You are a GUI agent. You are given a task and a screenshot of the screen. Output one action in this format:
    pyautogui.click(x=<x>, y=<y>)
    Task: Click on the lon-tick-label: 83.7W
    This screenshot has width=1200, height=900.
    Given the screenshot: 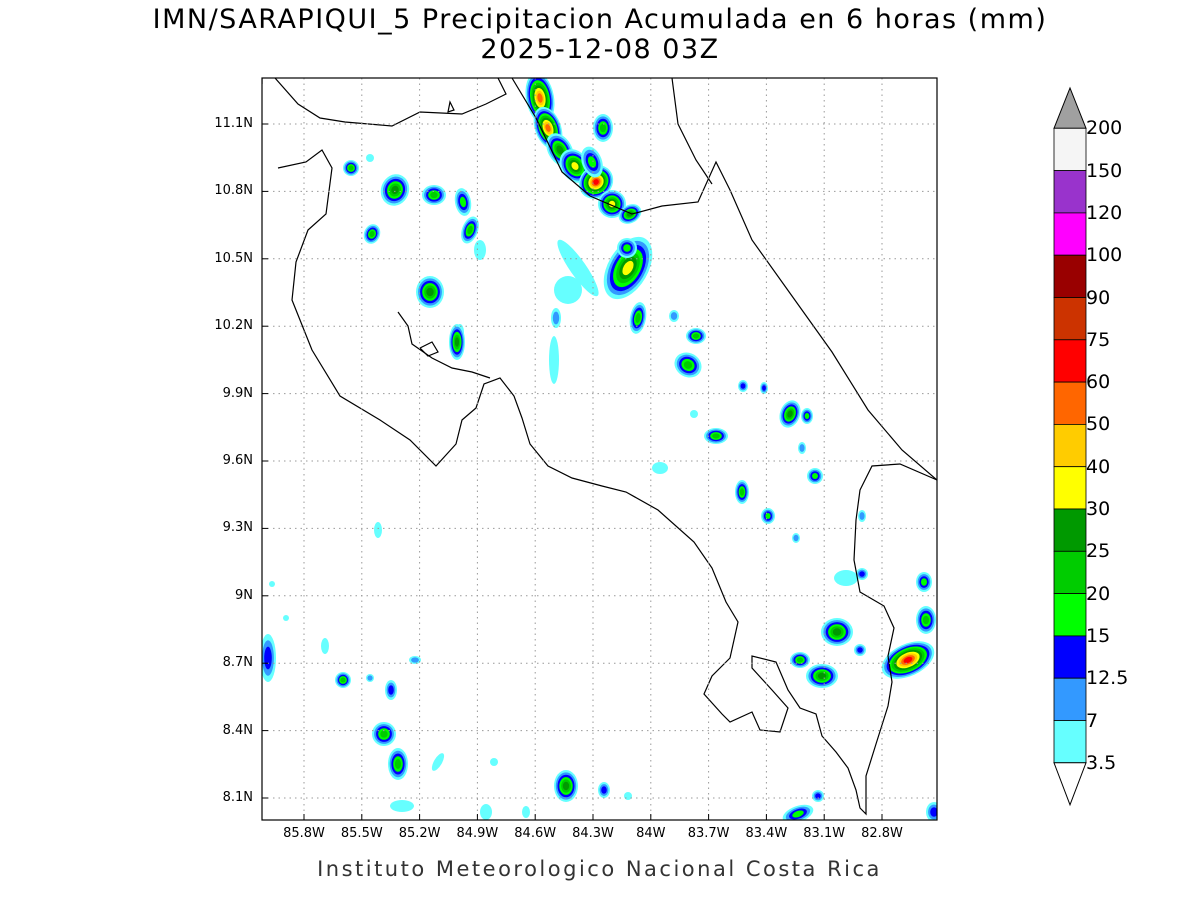 What is the action you would take?
    pyautogui.click(x=708, y=833)
    